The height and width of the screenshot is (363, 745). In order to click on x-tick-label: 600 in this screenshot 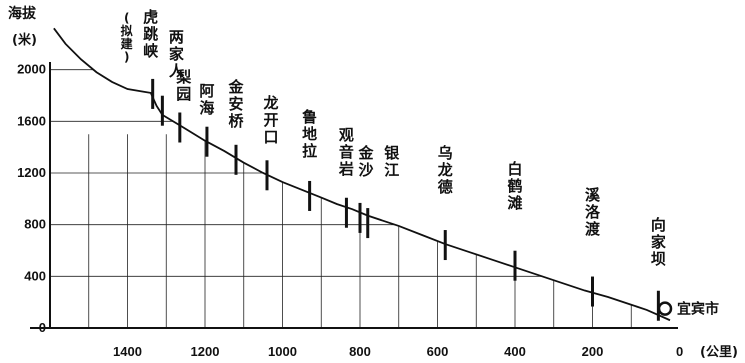, I will do `click(438, 351)`.